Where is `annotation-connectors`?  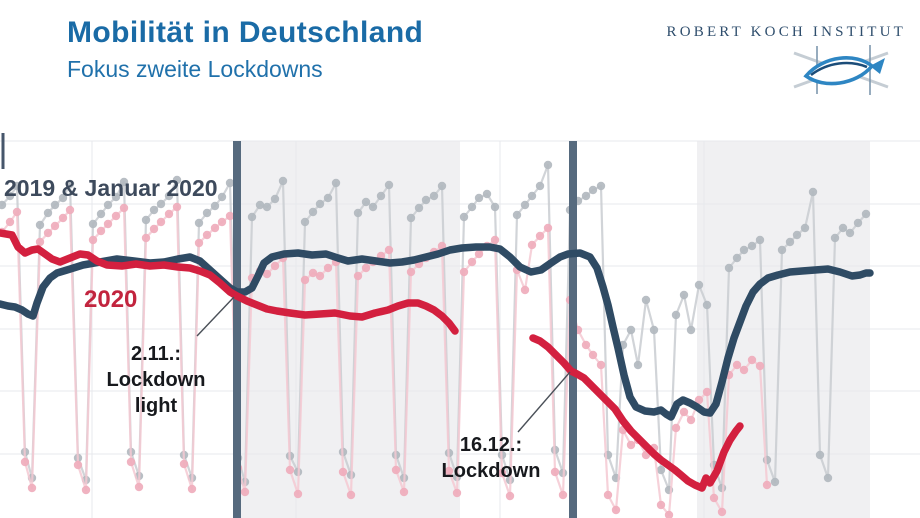
annotation-connectors is located at coordinates (383, 364).